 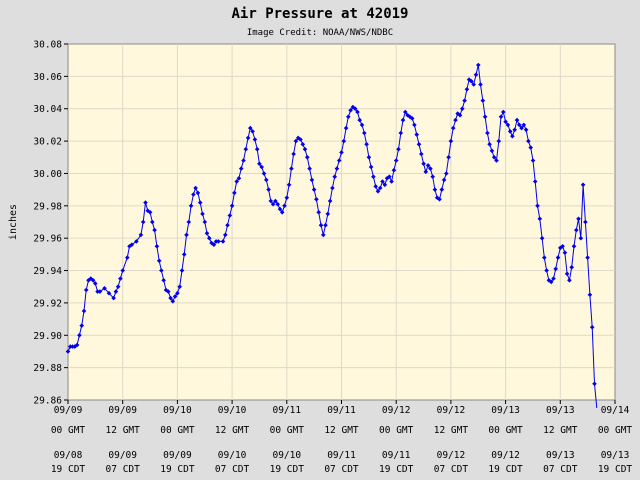 I want to click on y-axis-label: inches, so click(x=13, y=222).